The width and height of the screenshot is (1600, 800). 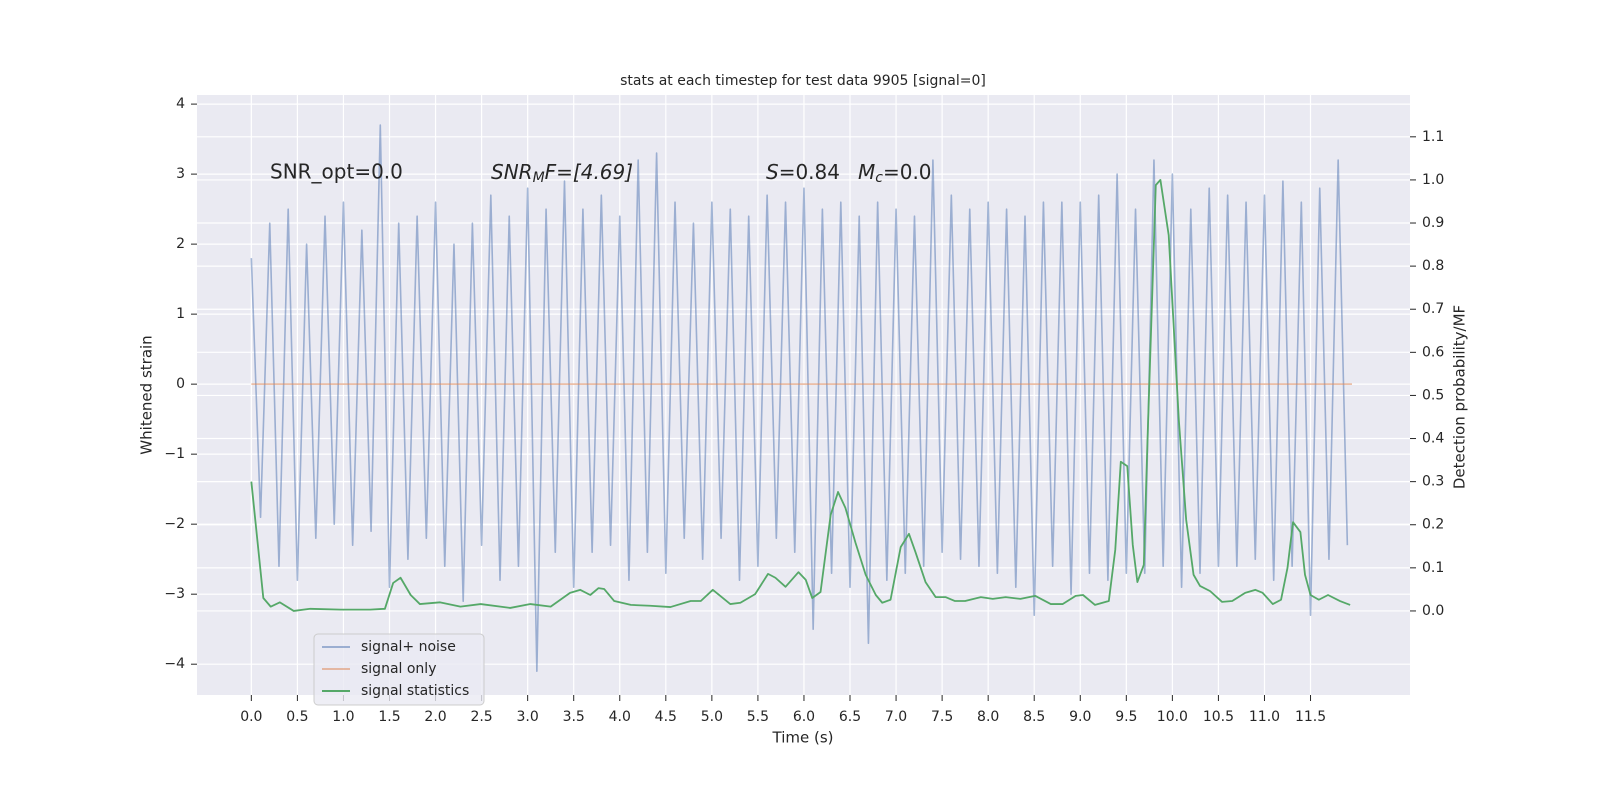 I want to click on y-tick-label: −2, so click(x=174, y=524).